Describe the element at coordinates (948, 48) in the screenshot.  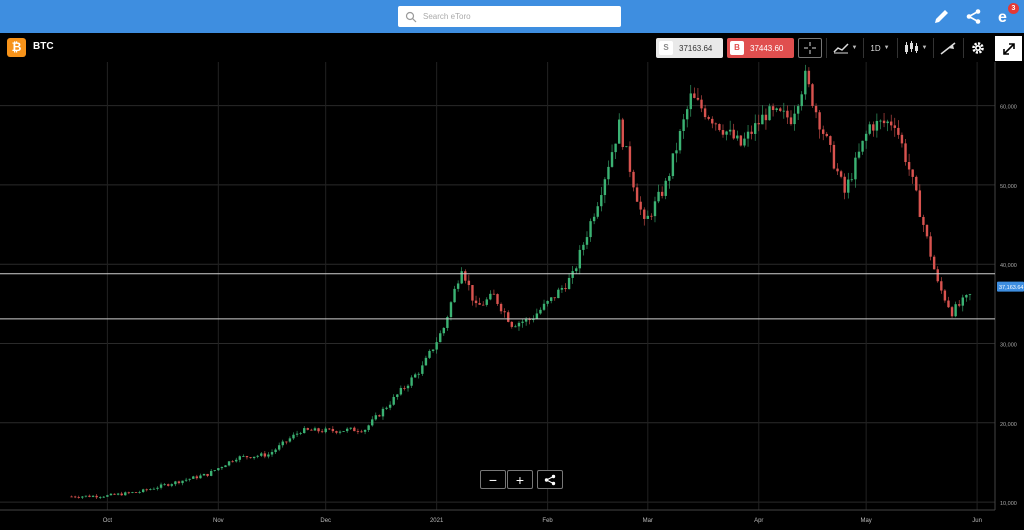
I see `drawing-tools-button` at that location.